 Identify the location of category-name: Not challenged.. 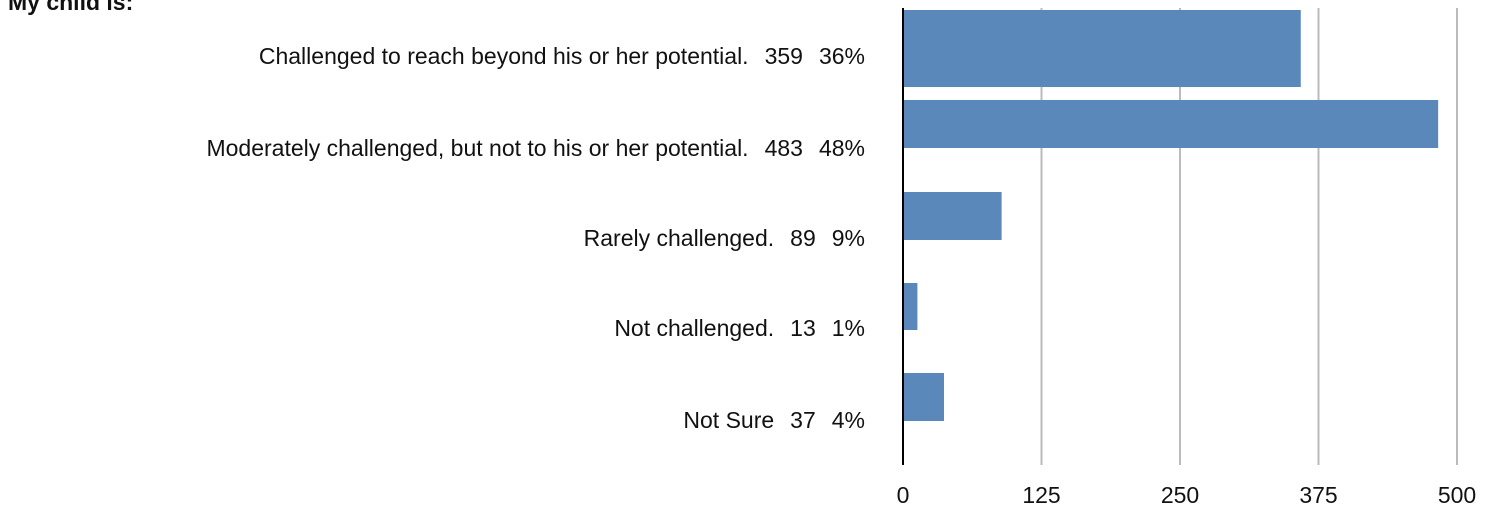
(694, 328).